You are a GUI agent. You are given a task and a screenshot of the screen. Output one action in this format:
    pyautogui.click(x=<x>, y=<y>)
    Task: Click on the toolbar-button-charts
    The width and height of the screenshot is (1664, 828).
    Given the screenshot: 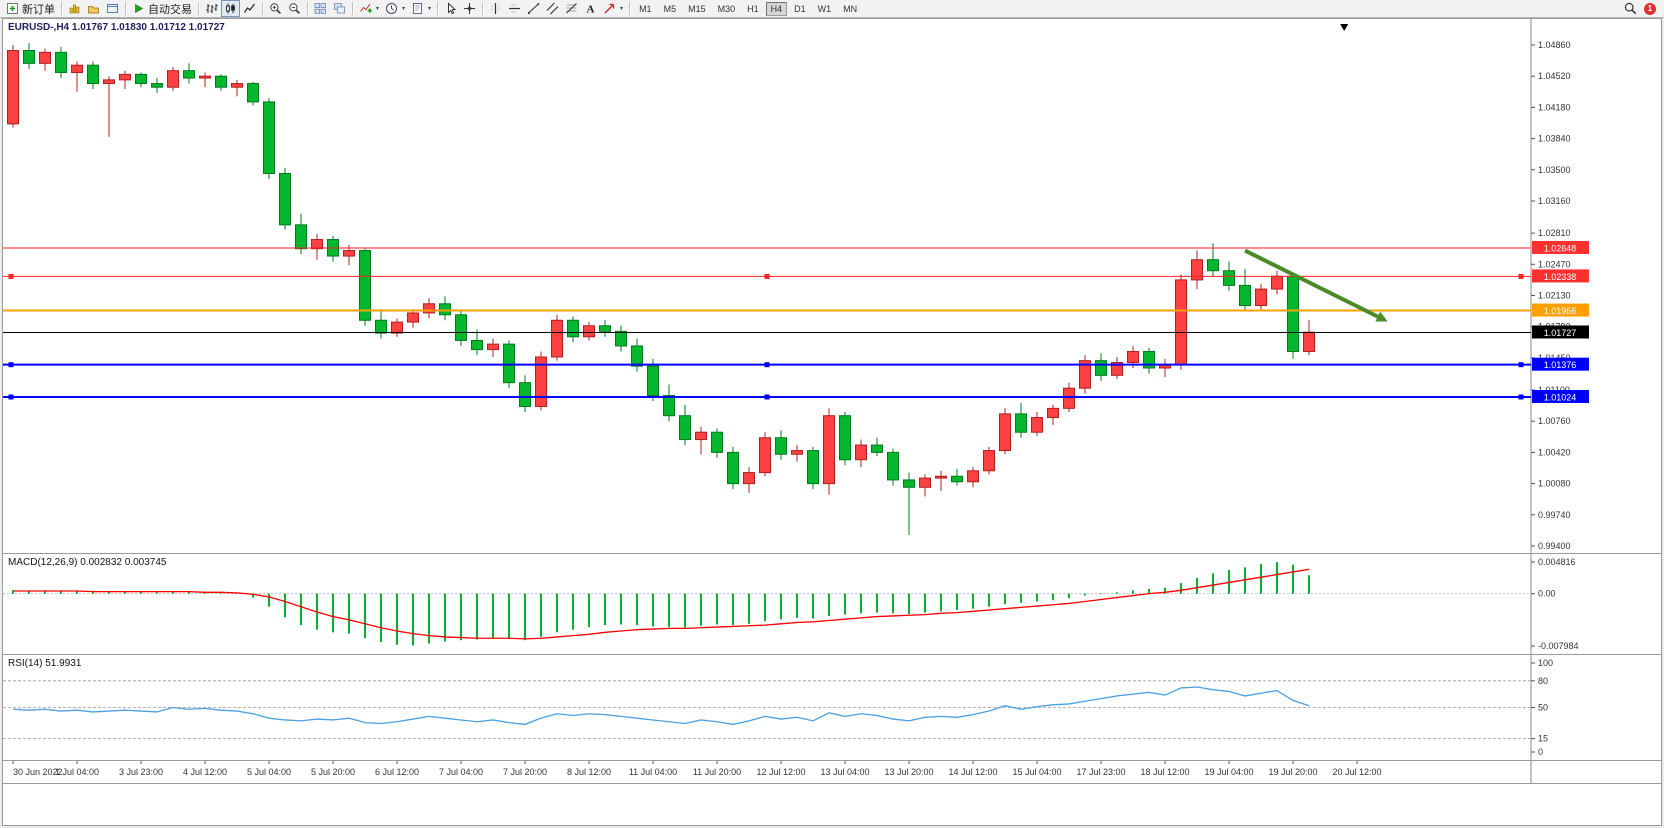 What is the action you would take?
    pyautogui.click(x=74, y=8)
    